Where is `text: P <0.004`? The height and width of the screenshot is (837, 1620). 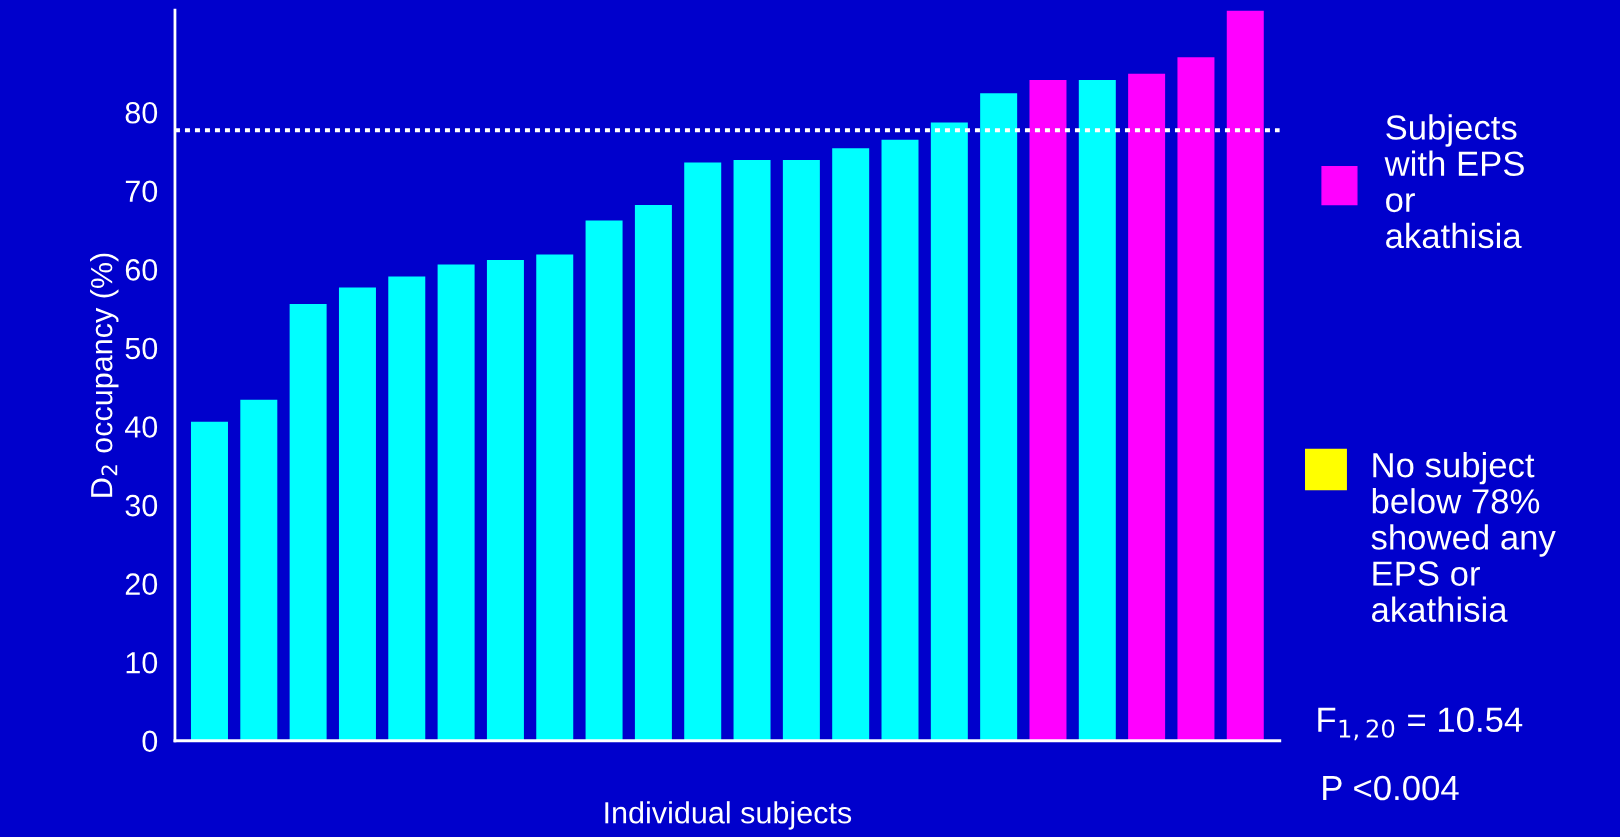
text: P <0.004 is located at coordinates (1391, 788).